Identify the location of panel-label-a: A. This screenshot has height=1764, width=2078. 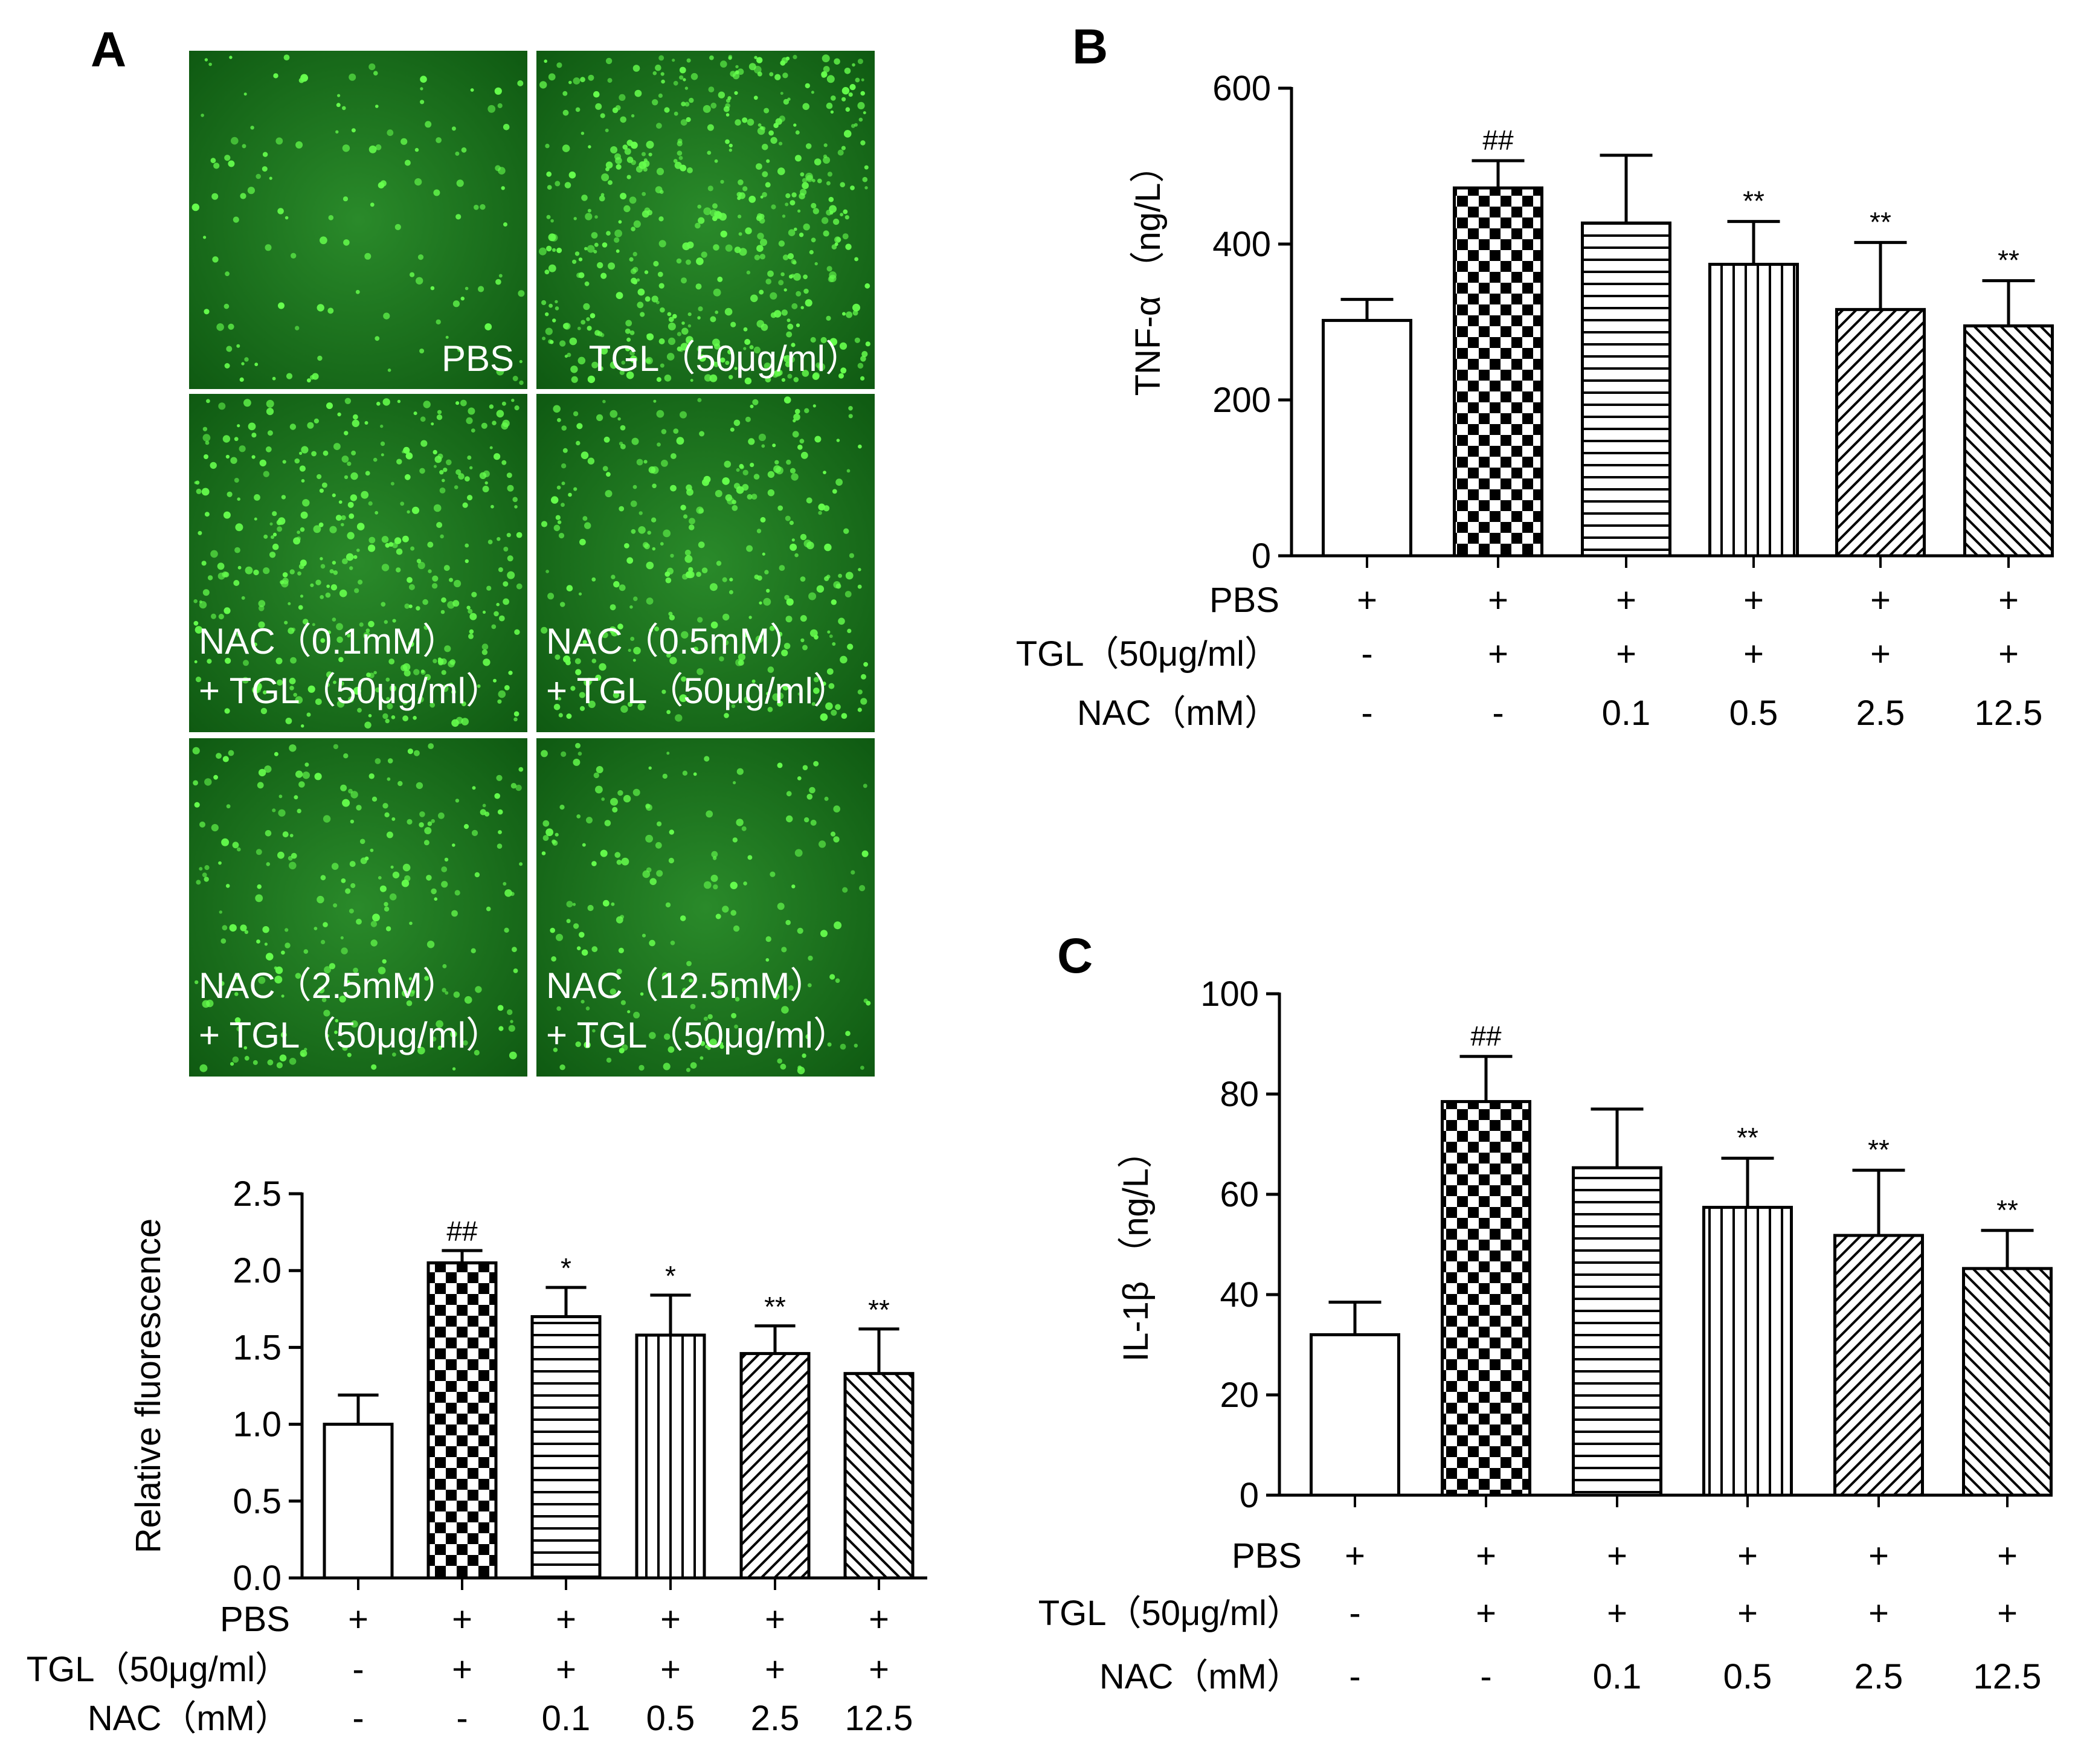
(108, 49).